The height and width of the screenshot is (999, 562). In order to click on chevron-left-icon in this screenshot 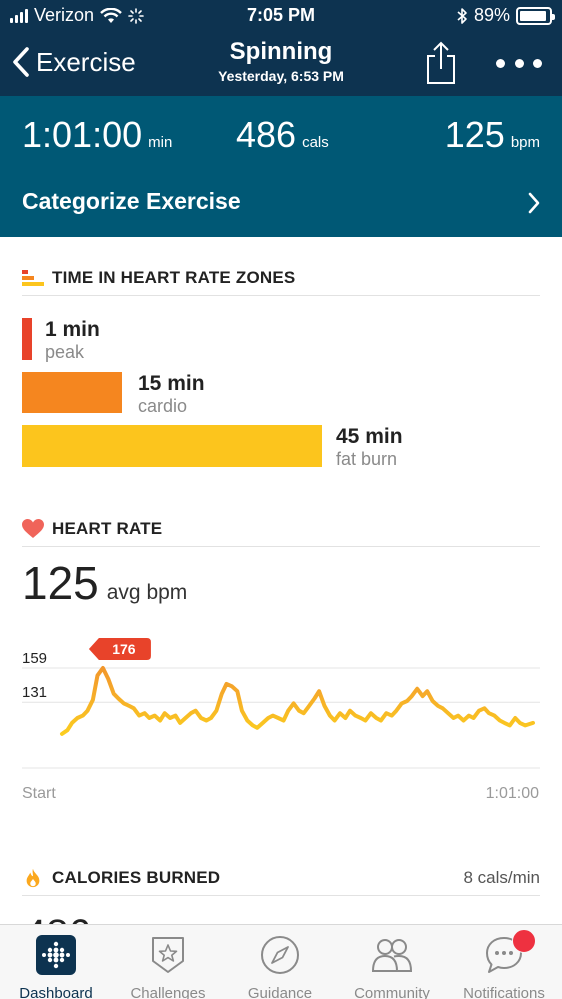, I will do `click(21, 62)`.